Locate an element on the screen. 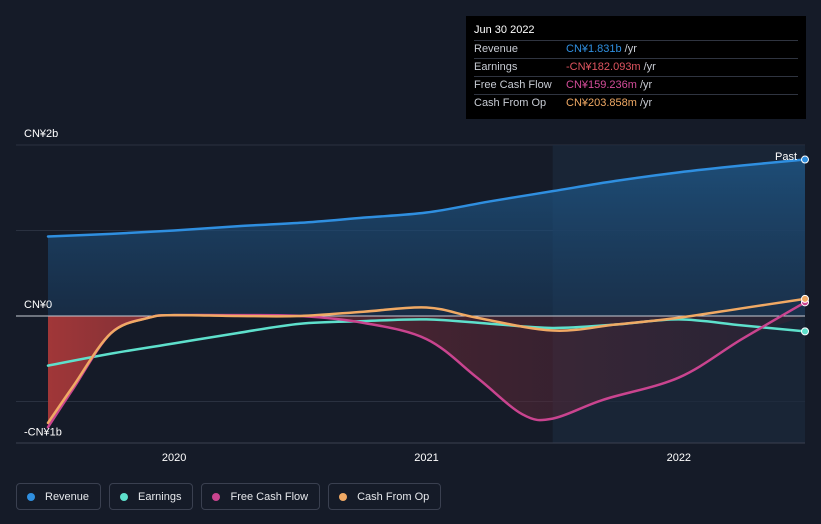 The height and width of the screenshot is (524, 821). x-label-2022: 2022 is located at coordinates (679, 458).